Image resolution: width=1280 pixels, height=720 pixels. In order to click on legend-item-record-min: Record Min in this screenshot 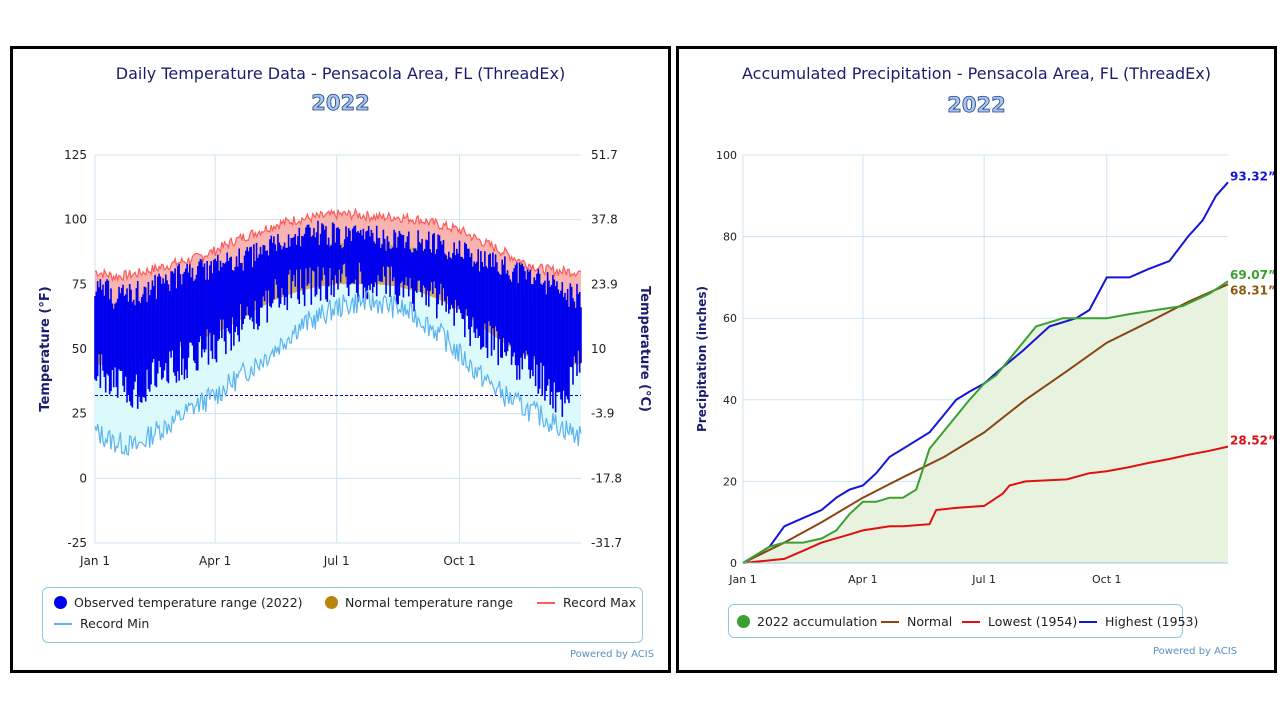, I will do `click(101, 623)`.